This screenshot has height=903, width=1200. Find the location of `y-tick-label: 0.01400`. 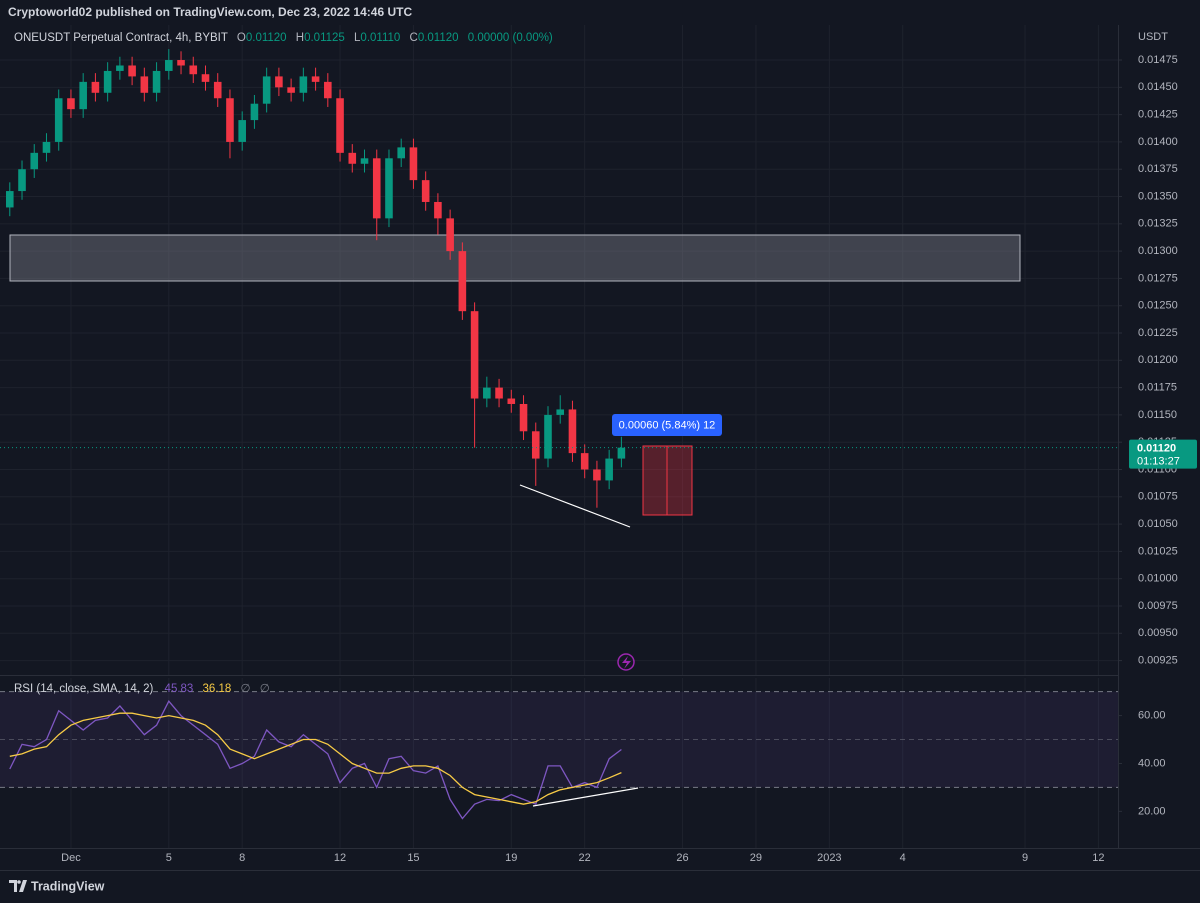

y-tick-label: 0.01400 is located at coordinates (1158, 142).